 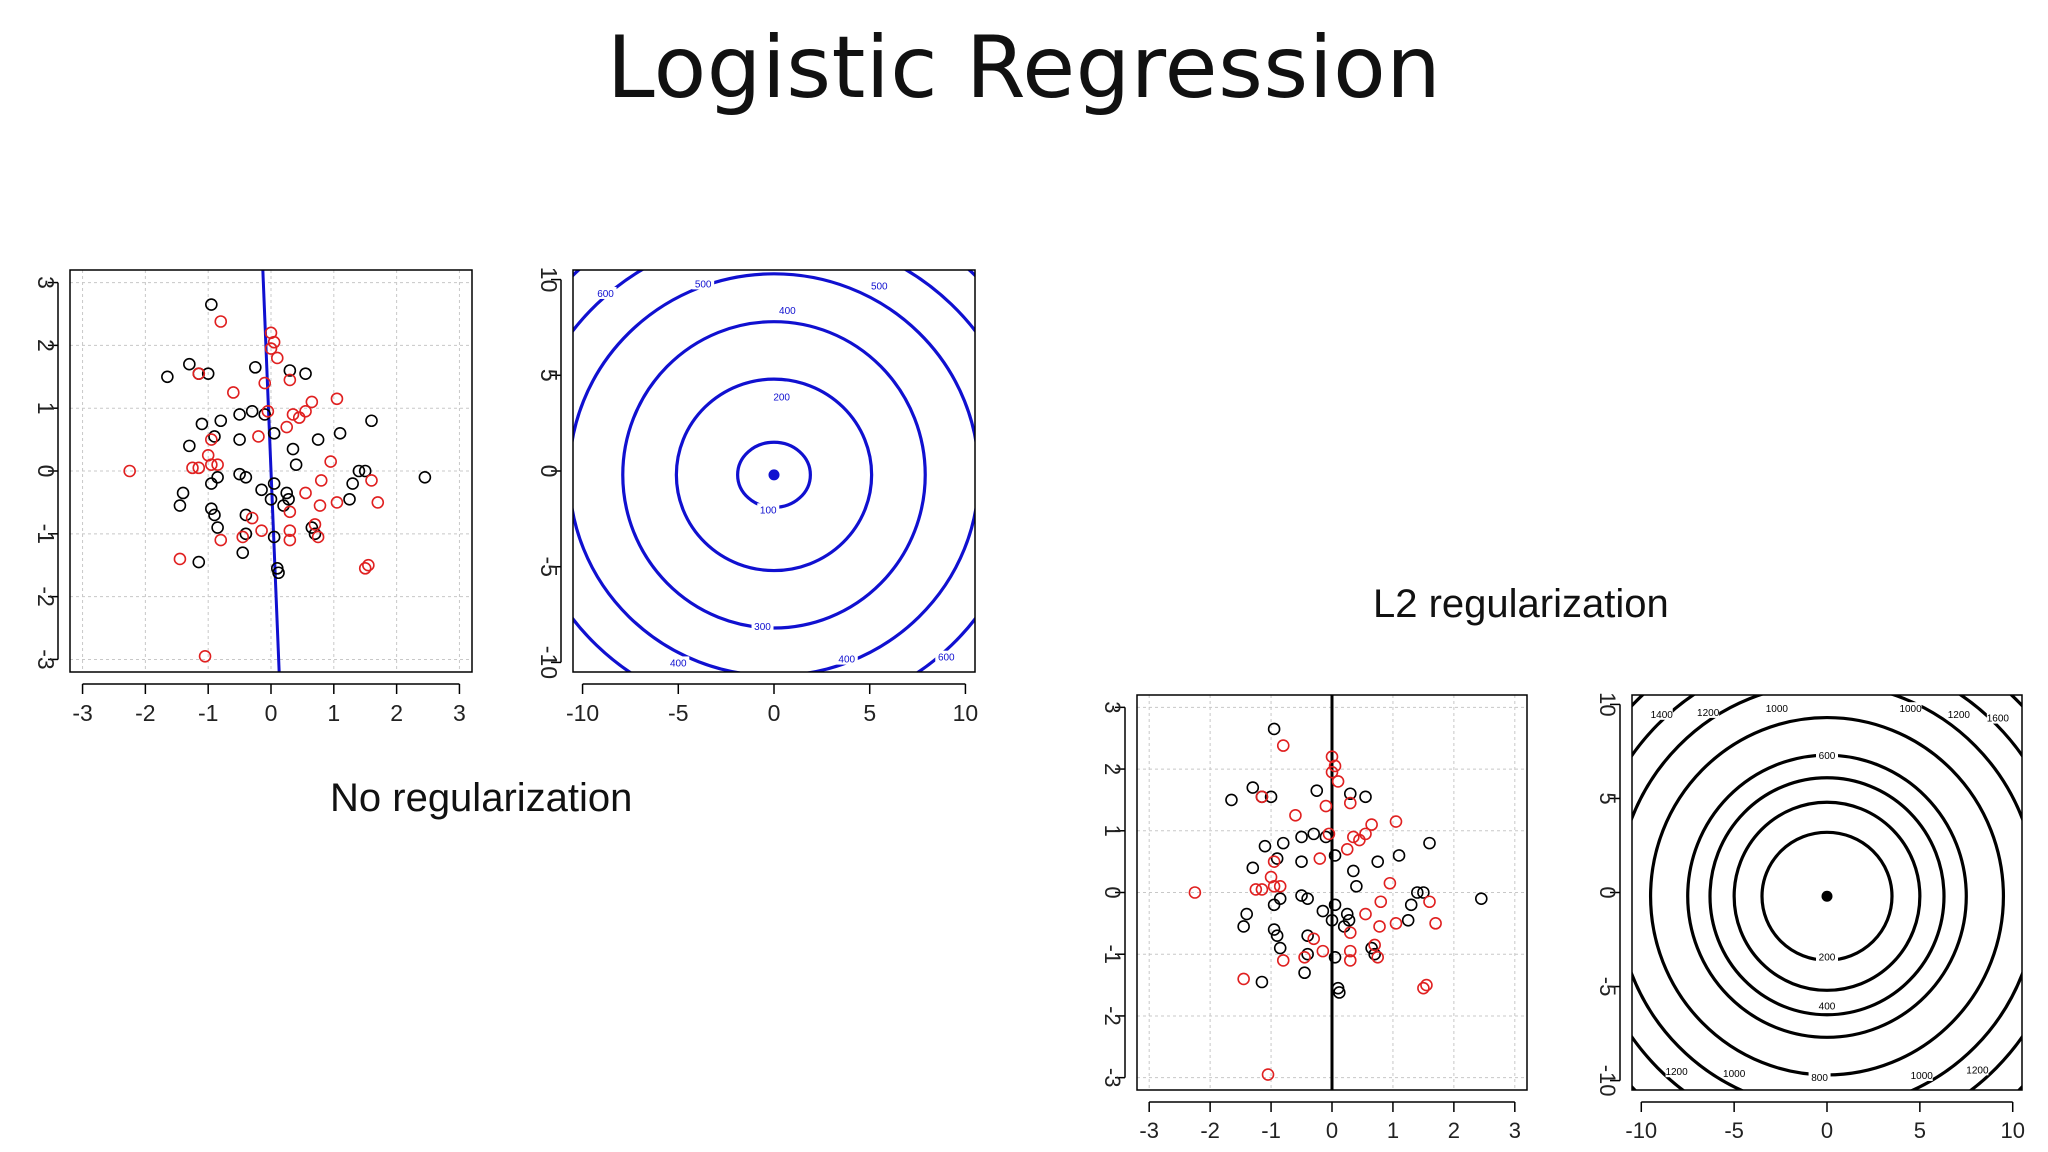 I want to click on y-tick-label: 2, so click(x=46, y=345).